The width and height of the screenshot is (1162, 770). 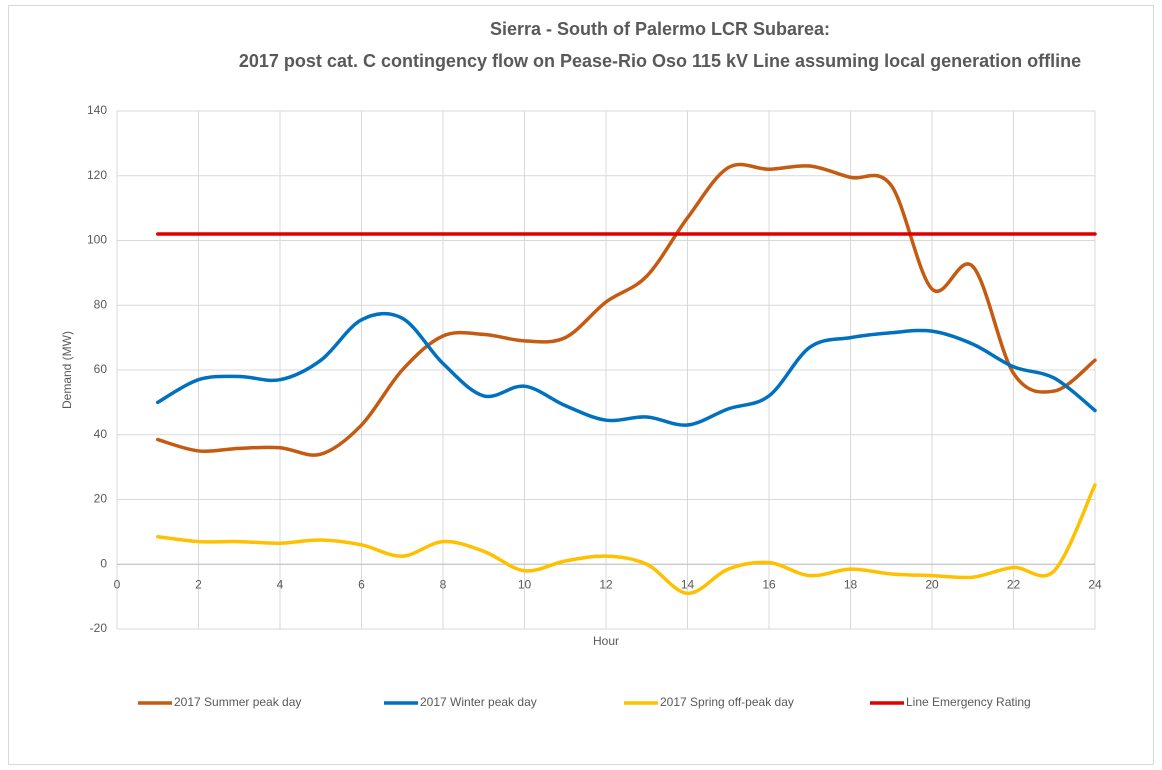 I want to click on x-tick-label: 0, so click(x=117, y=584).